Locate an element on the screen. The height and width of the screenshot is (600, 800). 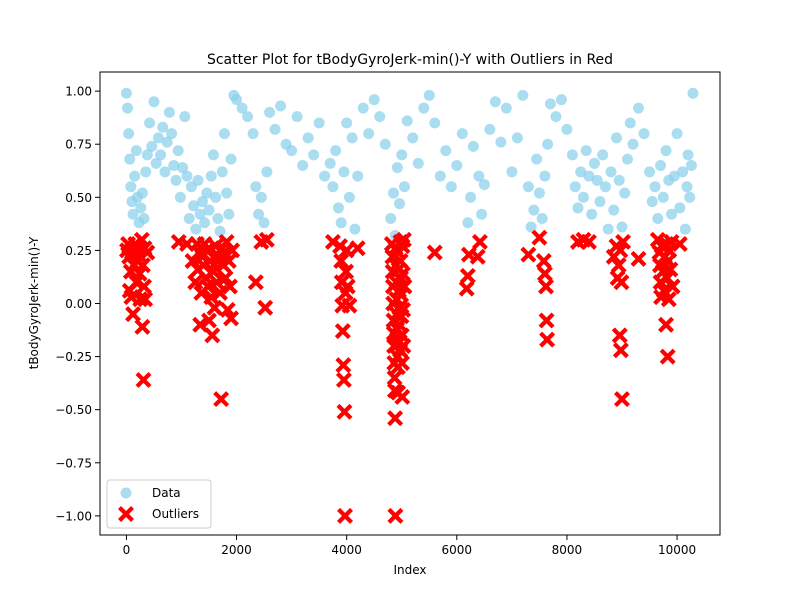
legend: Data Outliers is located at coordinates (159, 504).